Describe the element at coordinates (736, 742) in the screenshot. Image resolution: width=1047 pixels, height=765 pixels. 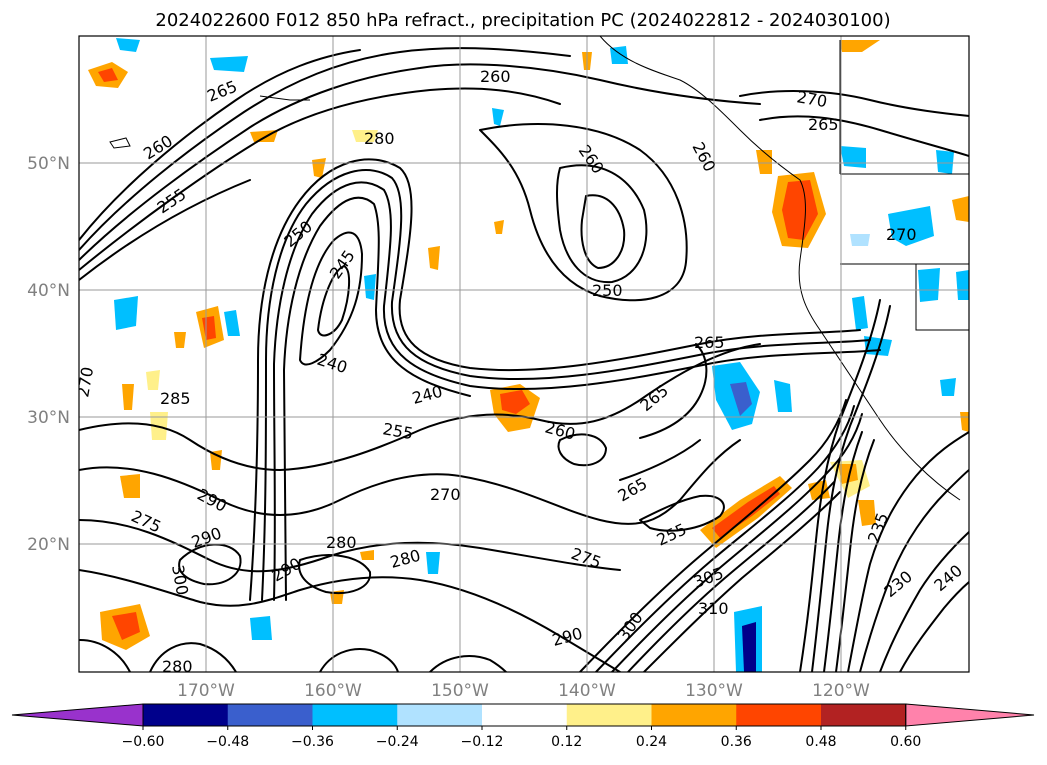
I see `colorbar-tick-label: 0.36` at that location.